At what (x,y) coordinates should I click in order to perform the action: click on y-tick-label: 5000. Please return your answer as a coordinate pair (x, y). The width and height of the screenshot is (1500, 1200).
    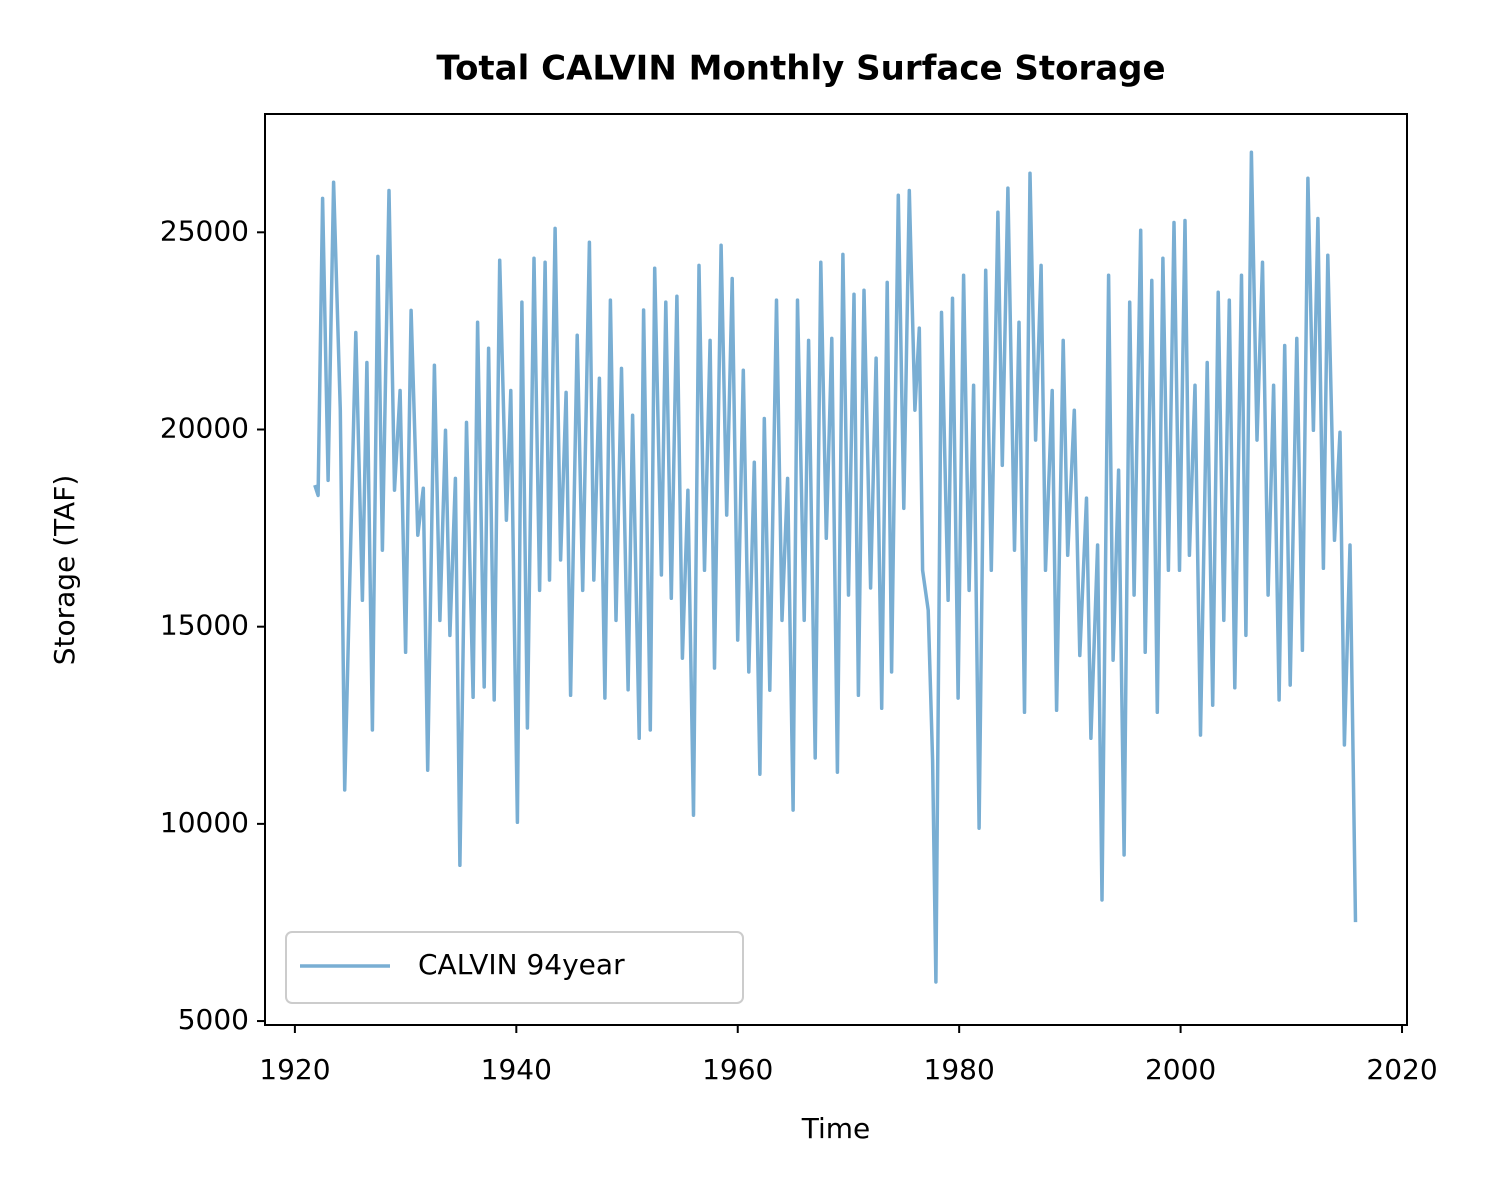
    Looking at the image, I should click on (213, 1019).